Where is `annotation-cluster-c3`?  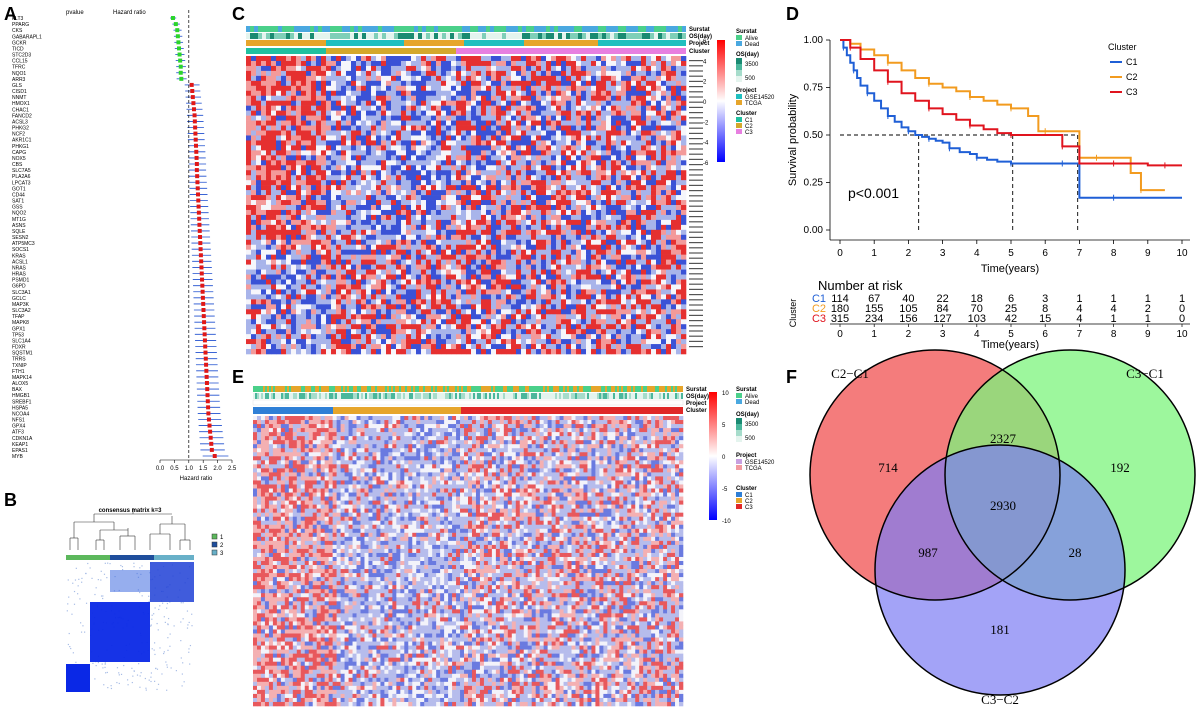
annotation-cluster-c3 is located at coordinates (571, 51).